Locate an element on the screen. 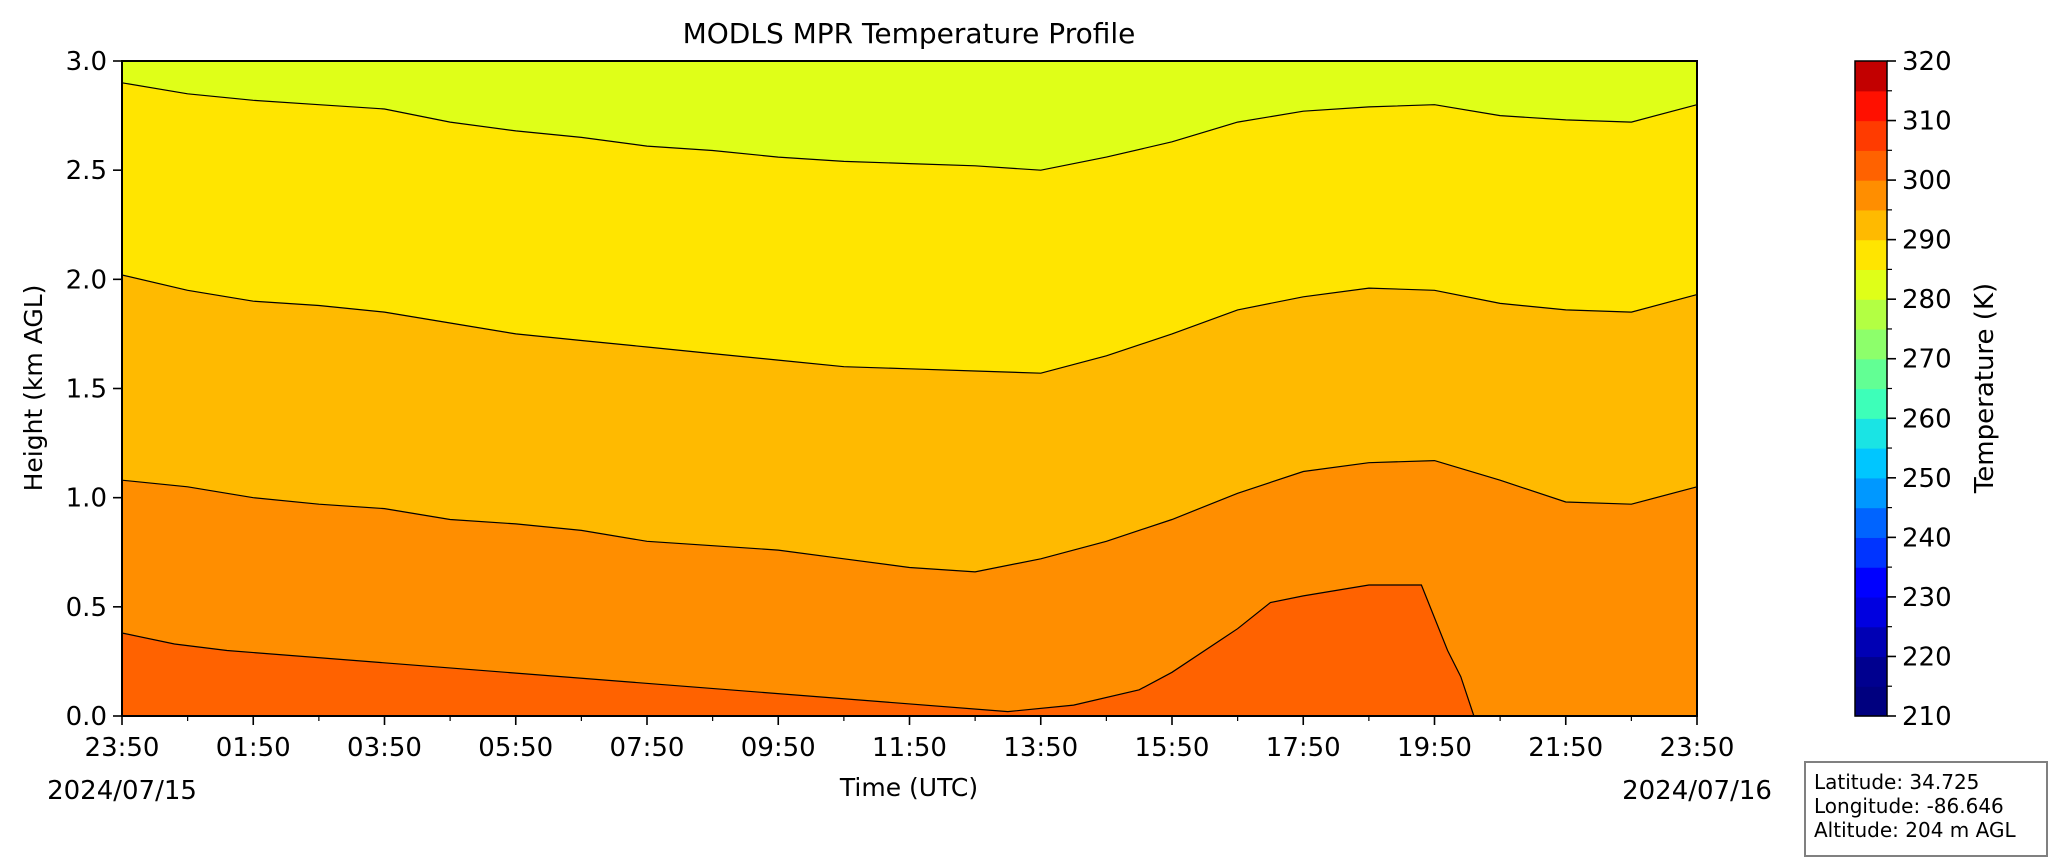 The height and width of the screenshot is (867, 2055). x-tick-label: 05:50 is located at coordinates (515, 748).